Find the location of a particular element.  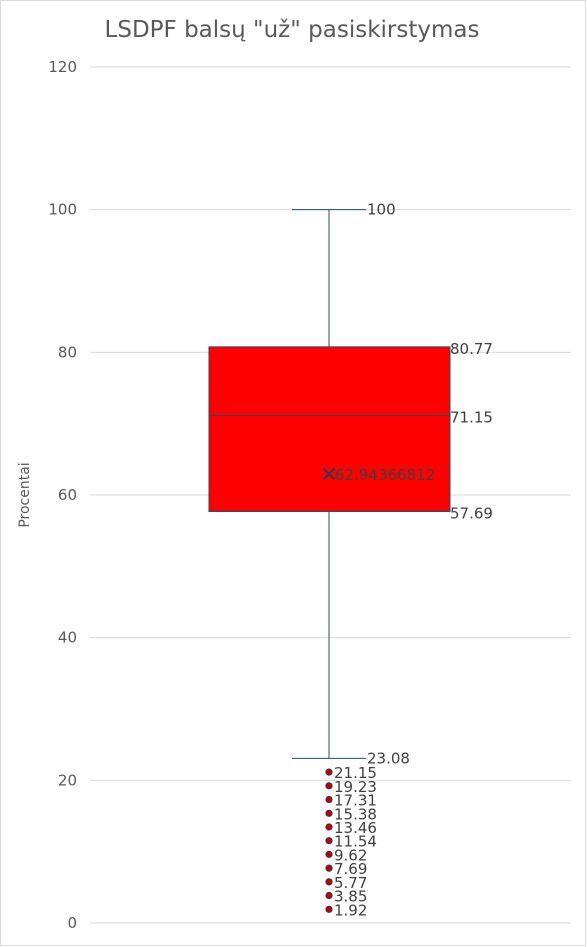

y-tick-label-0: 0 is located at coordinates (72, 923).